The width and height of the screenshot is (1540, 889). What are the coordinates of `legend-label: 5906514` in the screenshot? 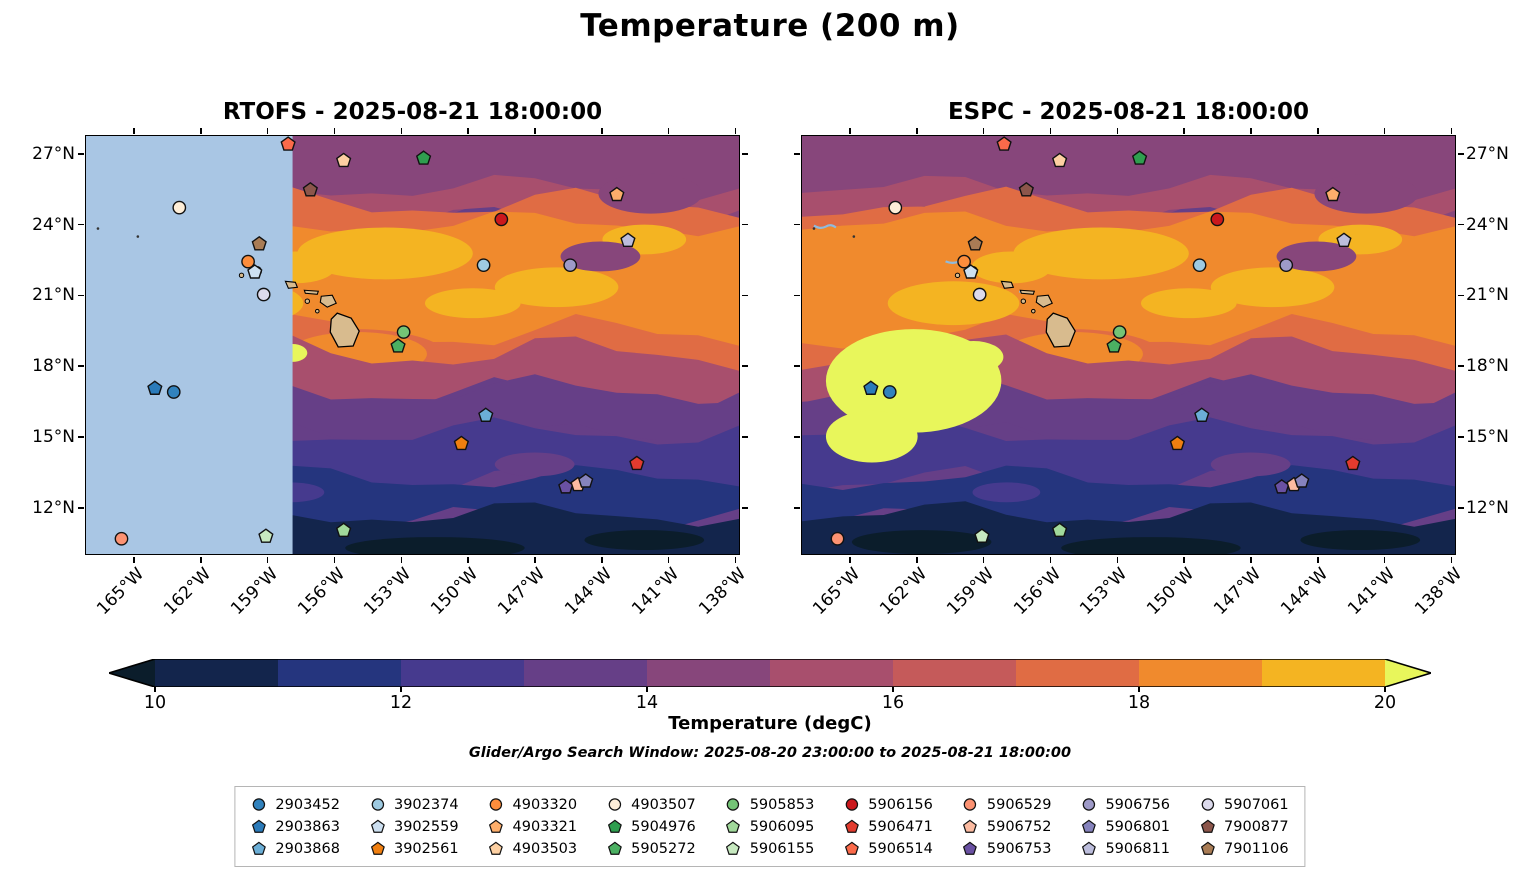 It's located at (900, 848).